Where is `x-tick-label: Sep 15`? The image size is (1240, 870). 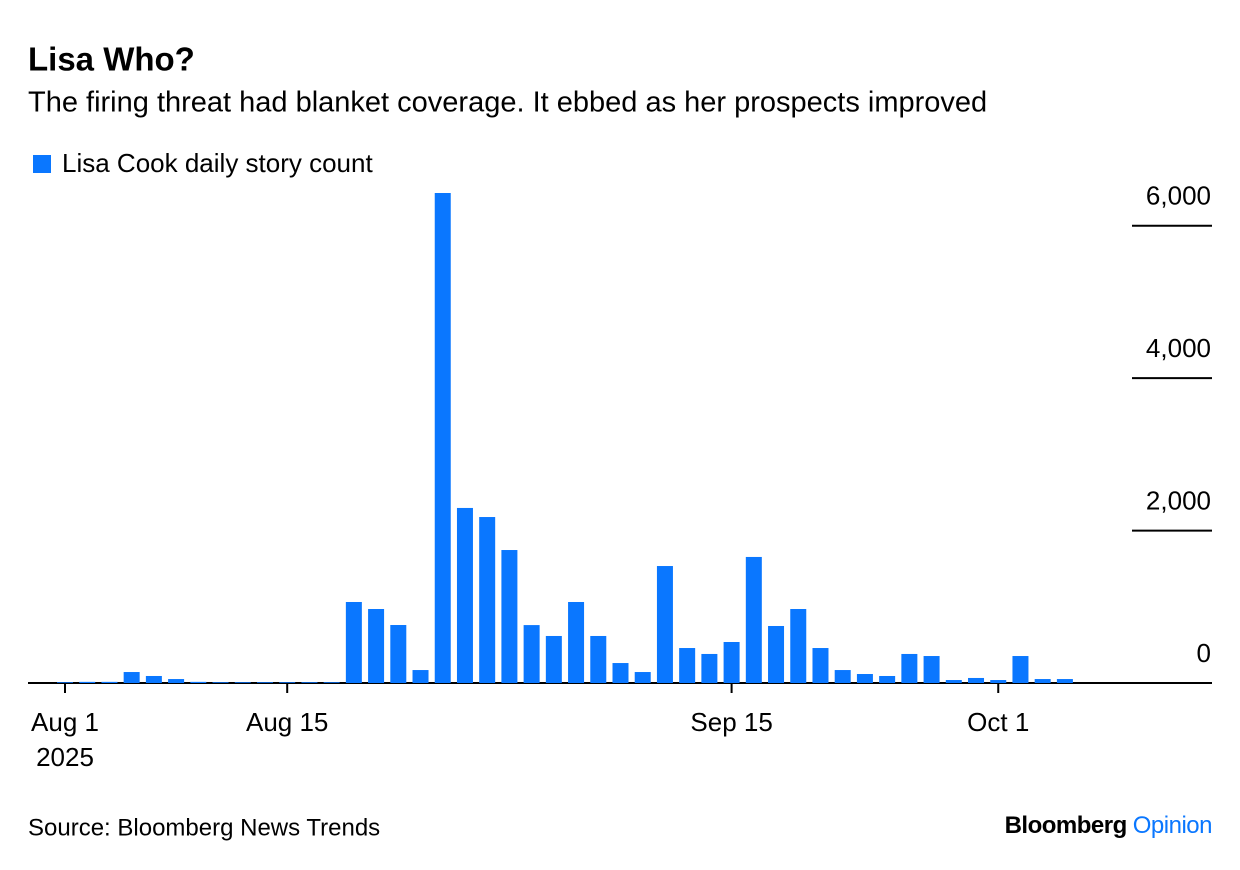 x-tick-label: Sep 15 is located at coordinates (731, 722).